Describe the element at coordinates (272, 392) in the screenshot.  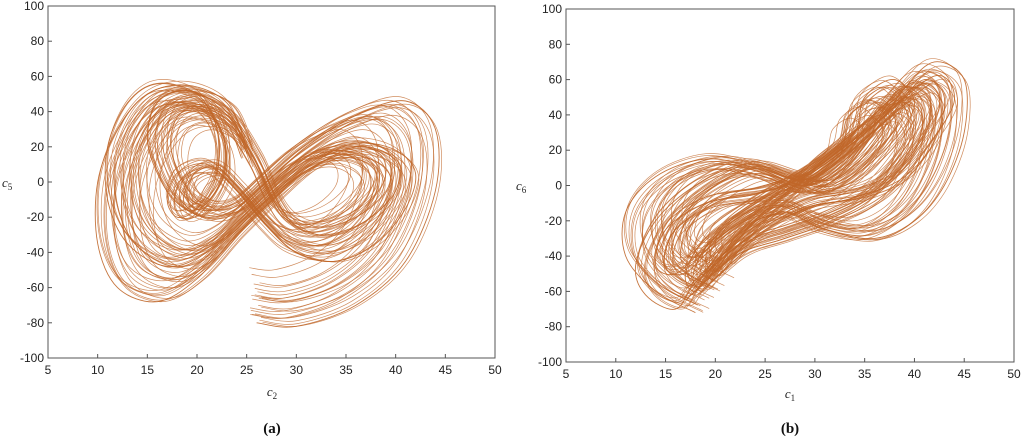
I see `x-axis-label-a: c2` at that location.